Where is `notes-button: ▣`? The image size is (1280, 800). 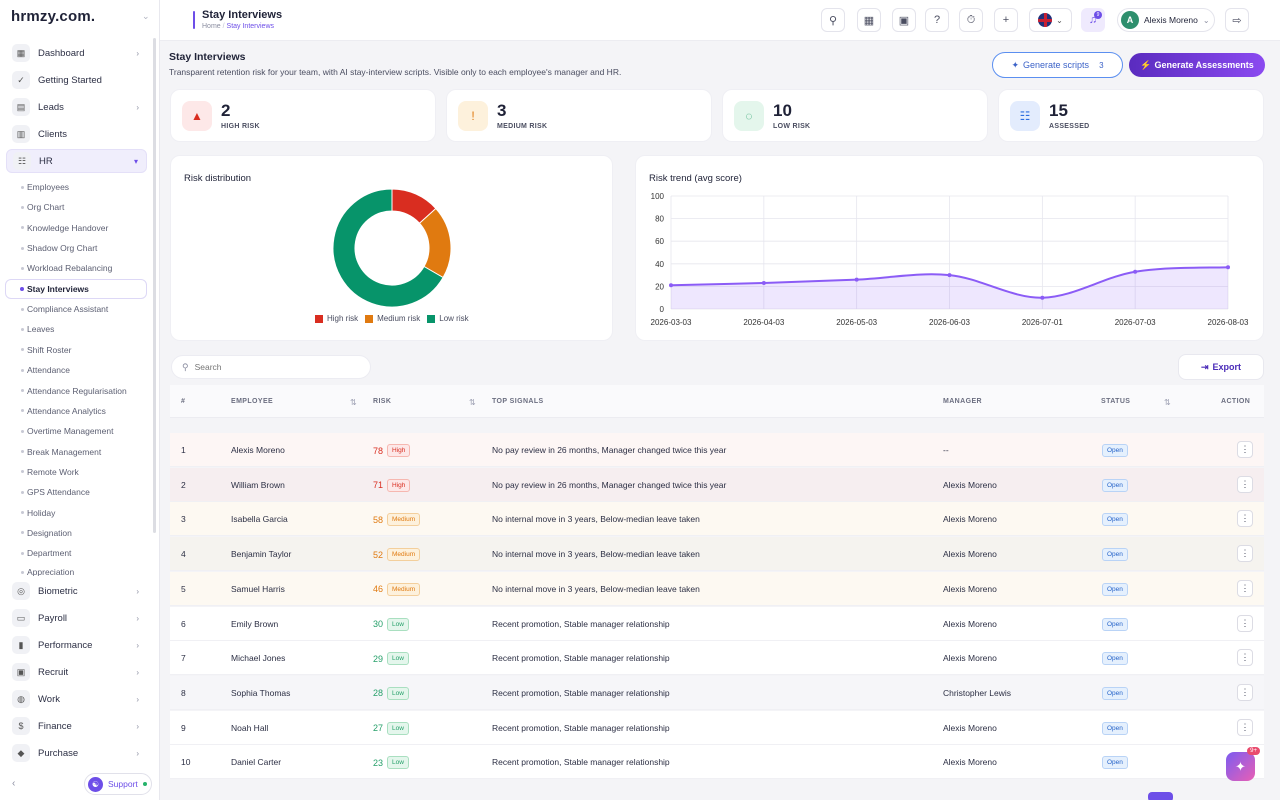
notes-button: ▣ is located at coordinates (904, 20).